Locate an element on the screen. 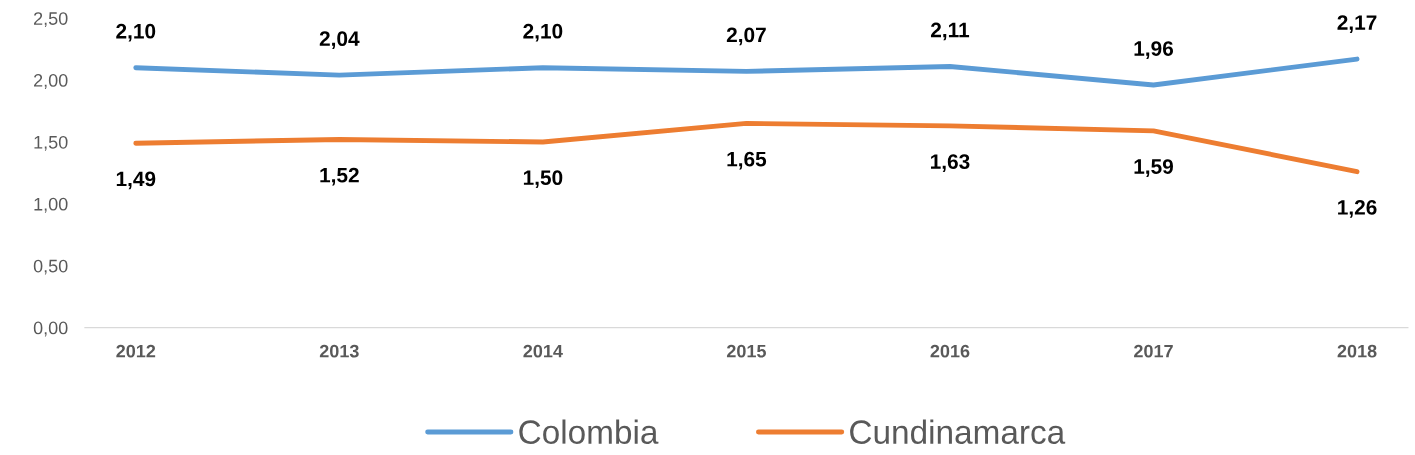 This screenshot has width=1415, height=455. y-tick-label: 2,50 is located at coordinates (51, 20).